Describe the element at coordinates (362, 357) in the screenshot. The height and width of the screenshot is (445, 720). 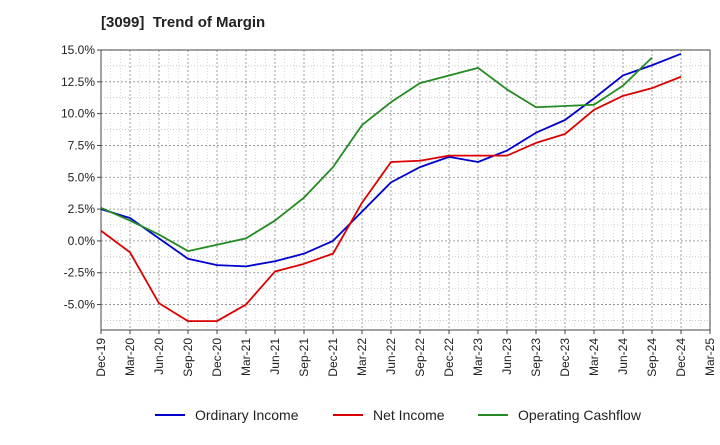
I see `x-tick-label: Mar-22` at that location.